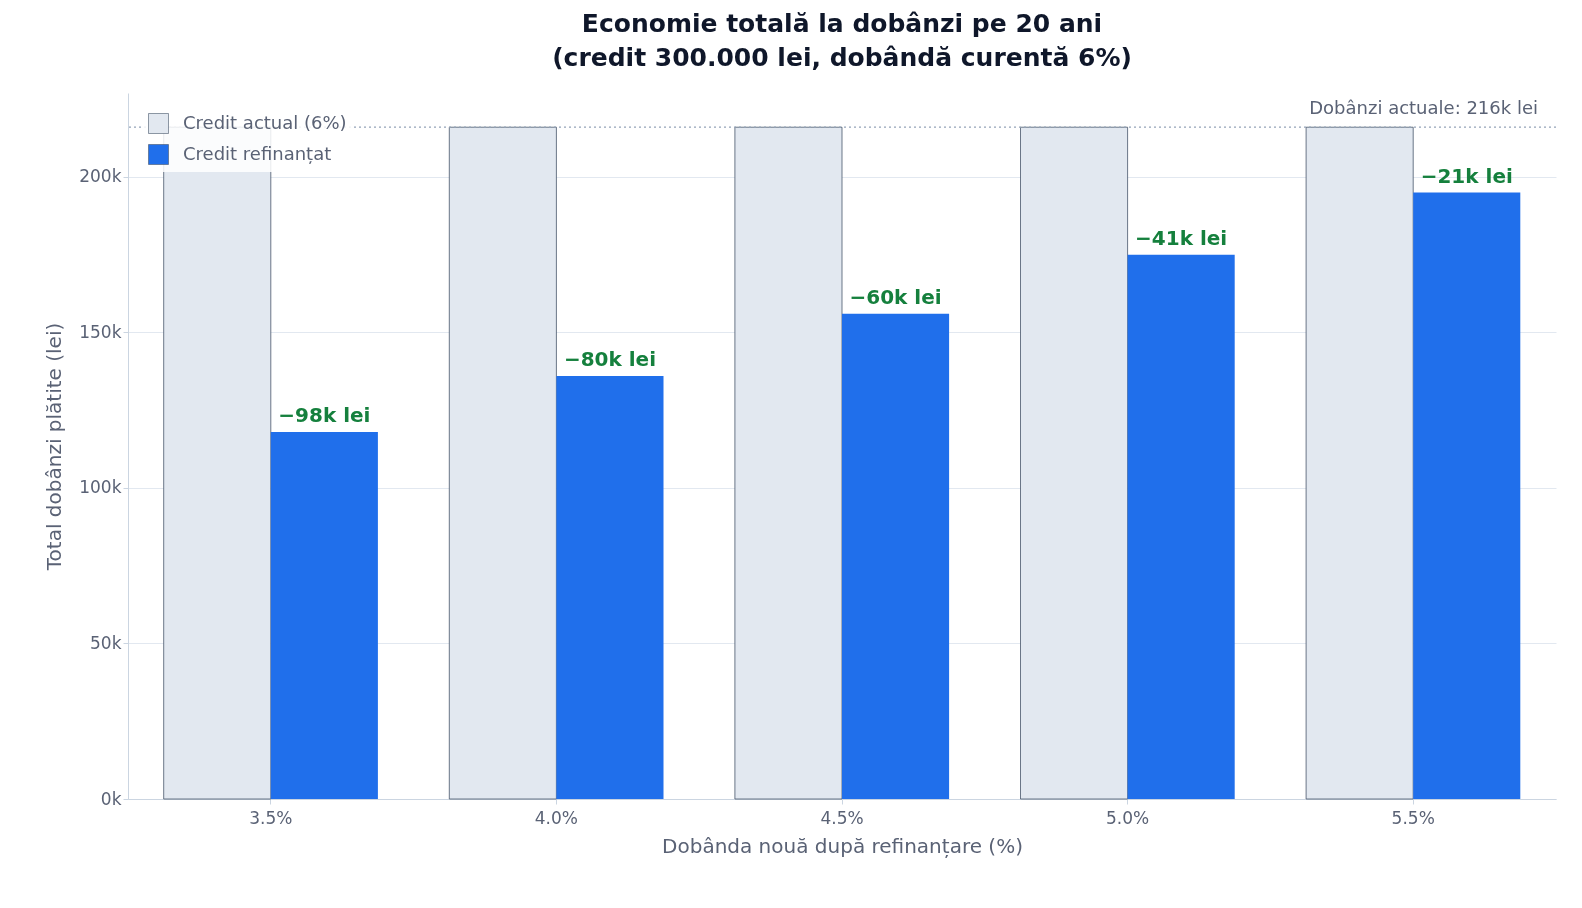 This screenshot has width=1582, height=908. I want to click on y-axis-title: Total dobânzi plătite (lei), so click(54, 447).